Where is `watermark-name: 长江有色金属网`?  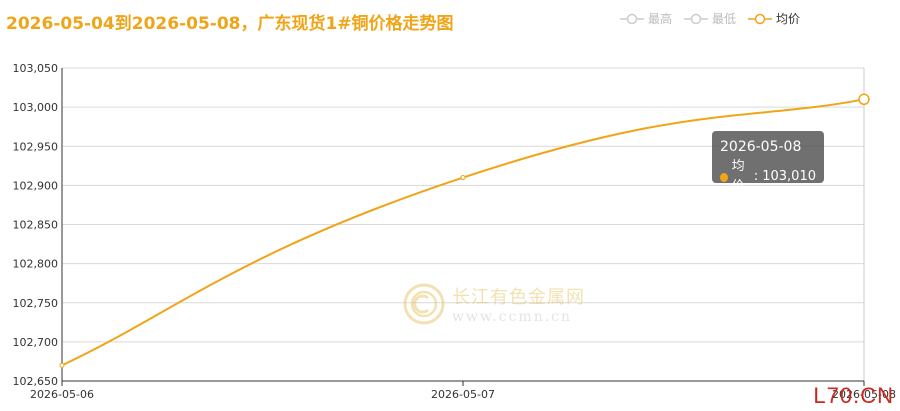 watermark-name: 长江有色金属网 is located at coordinates (518, 297).